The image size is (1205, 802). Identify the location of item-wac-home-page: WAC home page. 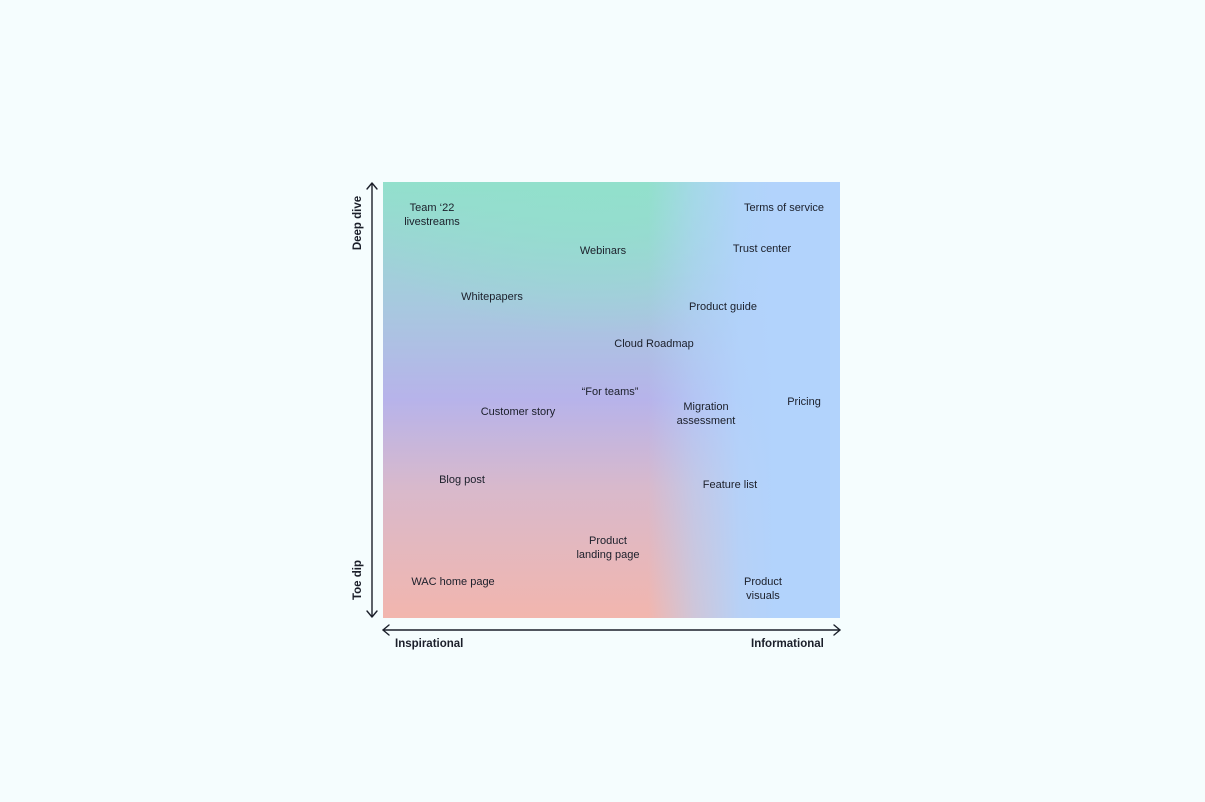
(453, 582).